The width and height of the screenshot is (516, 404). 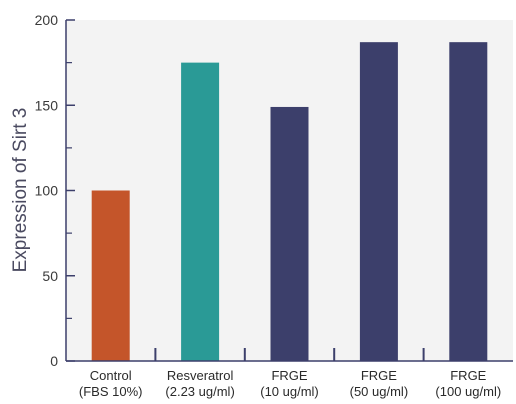 I want to click on y-tick-label: 100, so click(x=47, y=191).